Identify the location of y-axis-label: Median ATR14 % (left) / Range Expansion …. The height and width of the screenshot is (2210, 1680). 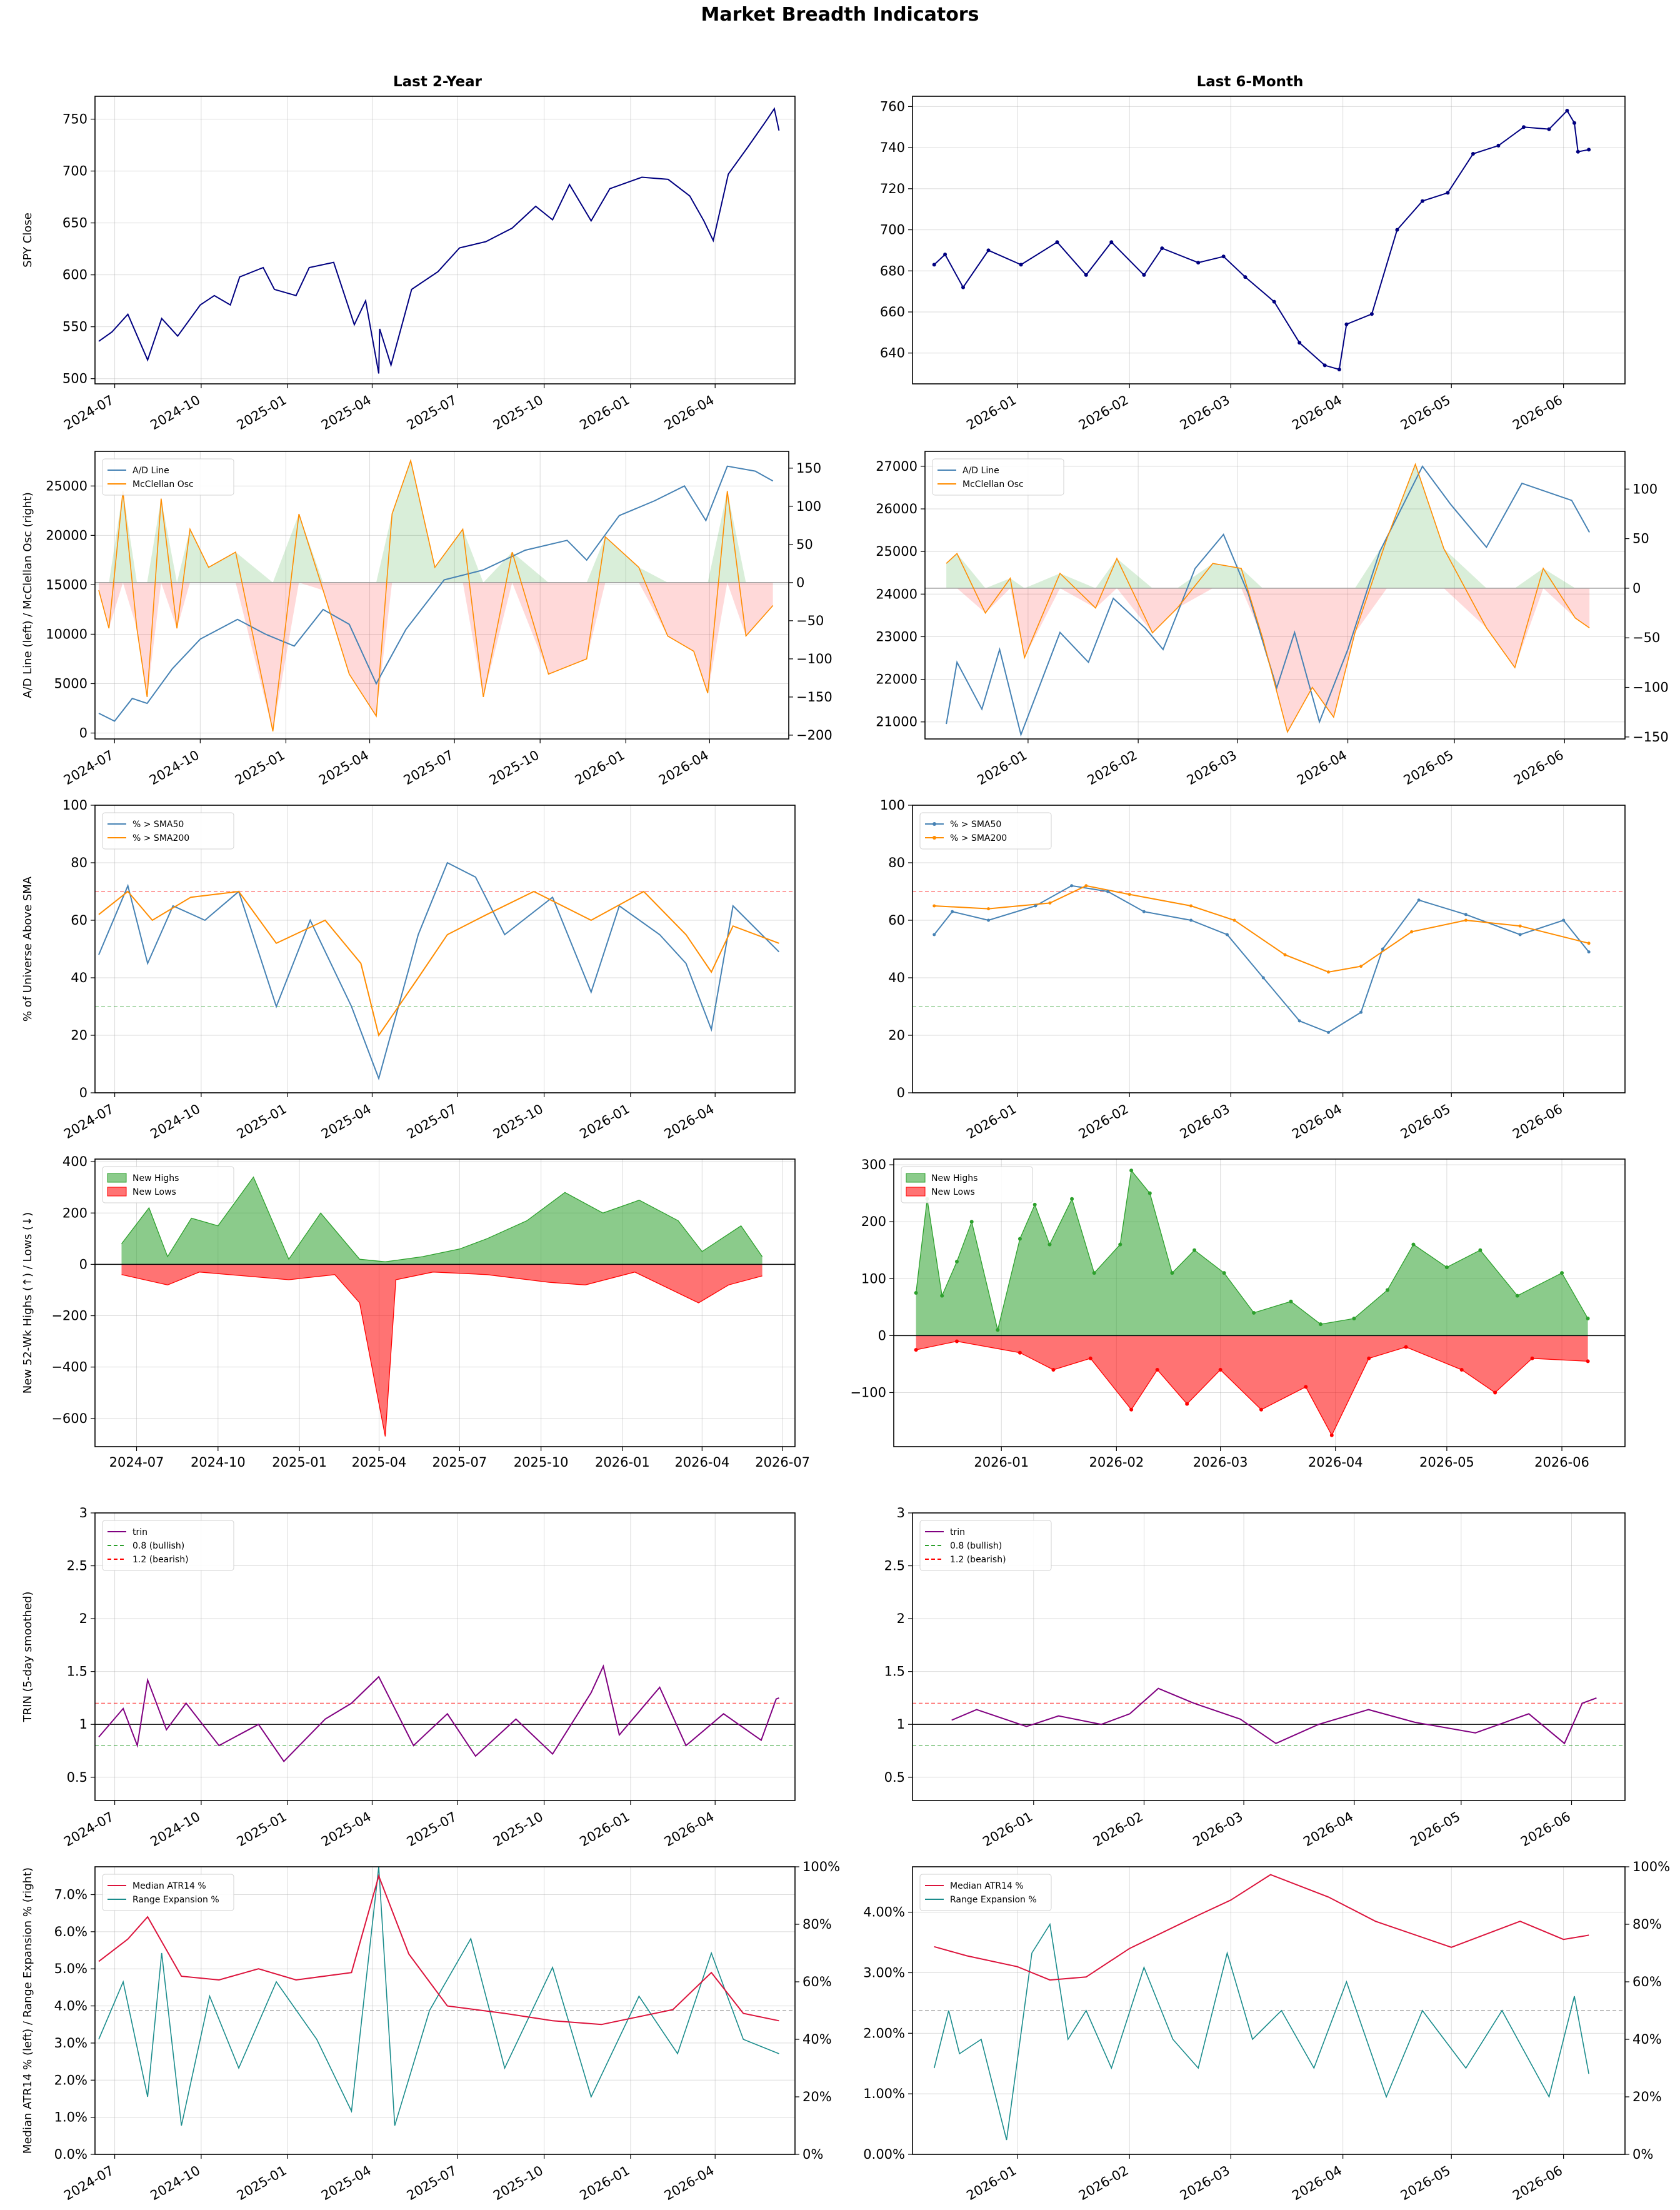
(27, 2011).